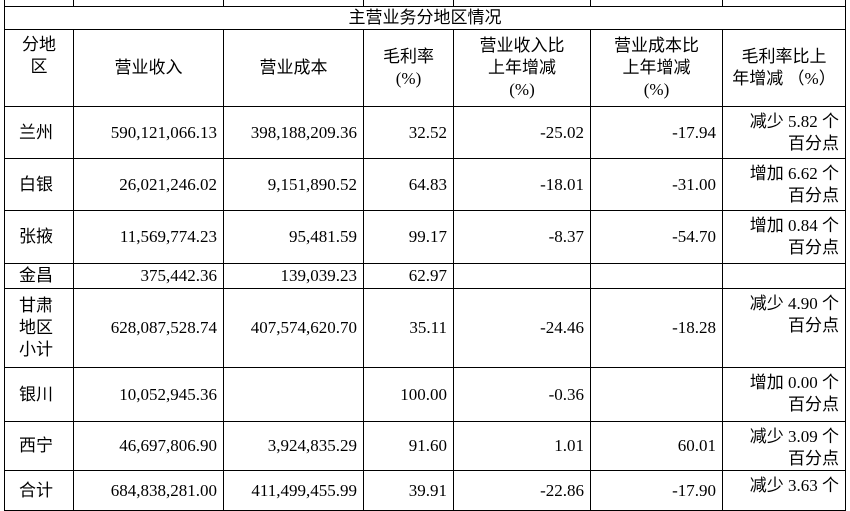 This screenshot has height=511, width=850. Describe the element at coordinates (408, 237) in the screenshot. I see `value-cell: 99.17` at that location.